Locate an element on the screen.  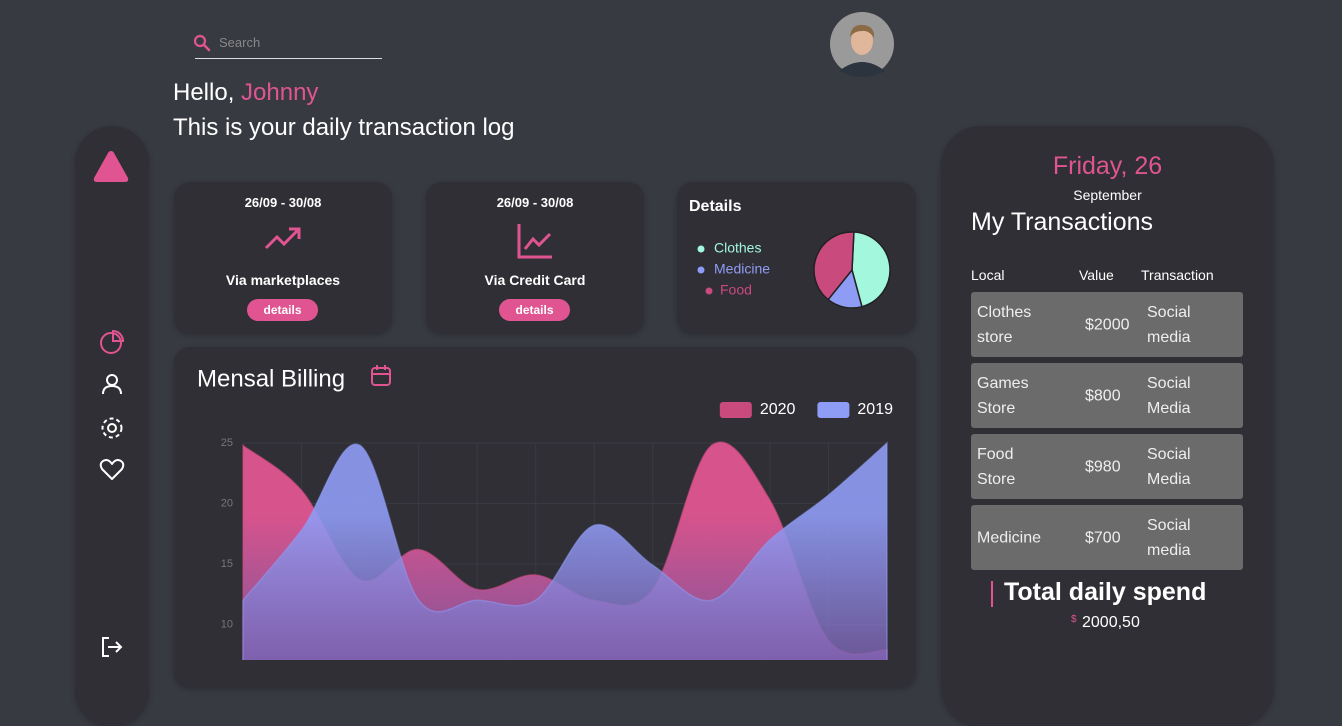
greeting-subtitle: This is your daily transaction log is located at coordinates (344, 127).